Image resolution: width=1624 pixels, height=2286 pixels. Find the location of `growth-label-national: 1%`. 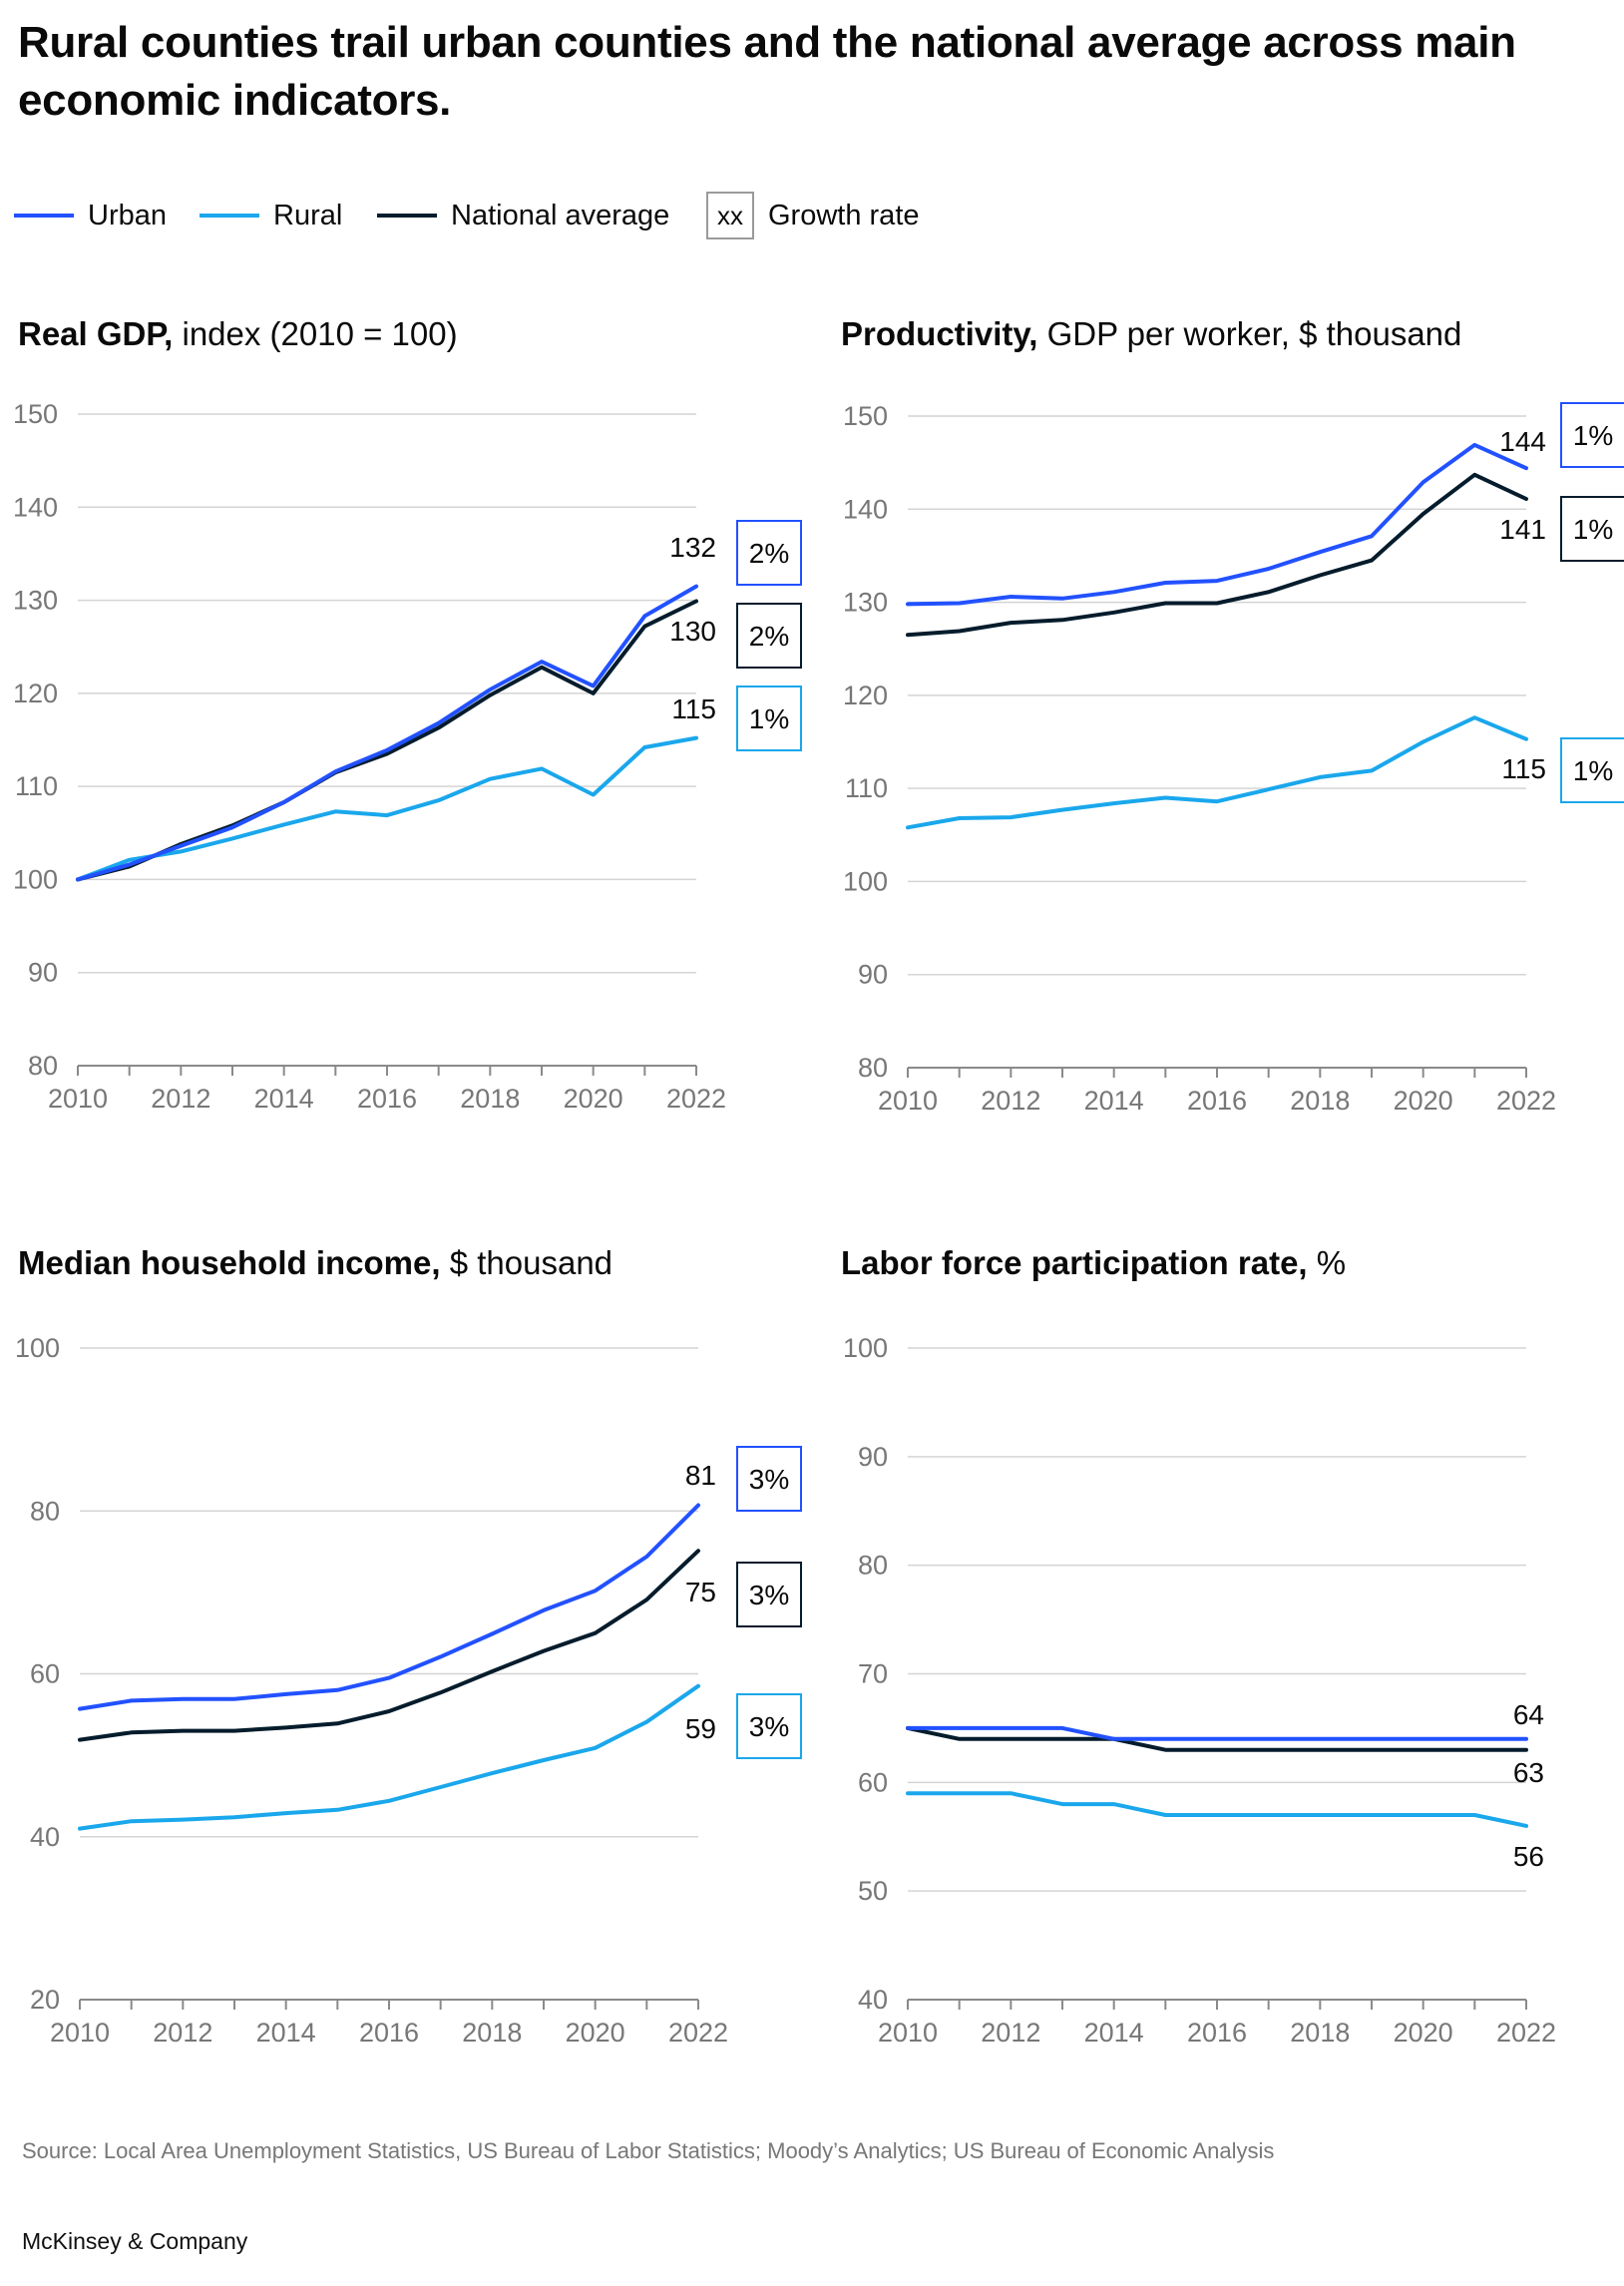

growth-label-national: 1% is located at coordinates (1593, 529).